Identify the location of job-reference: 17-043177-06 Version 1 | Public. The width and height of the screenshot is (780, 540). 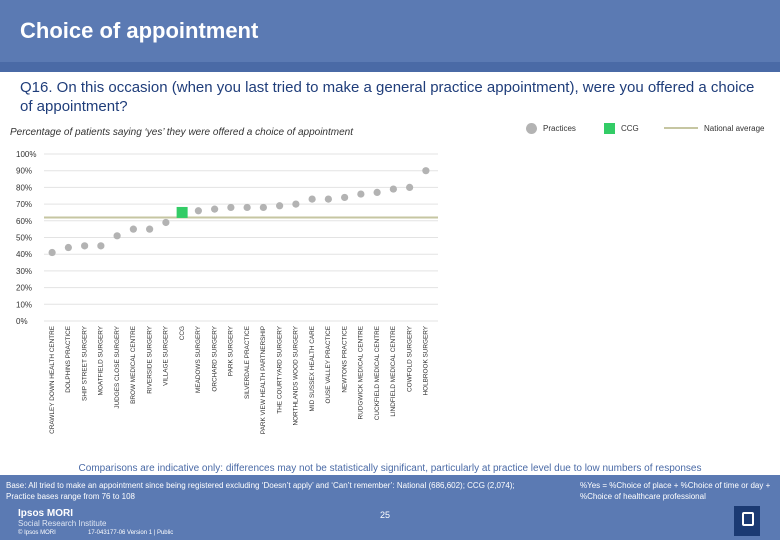
(131, 533).